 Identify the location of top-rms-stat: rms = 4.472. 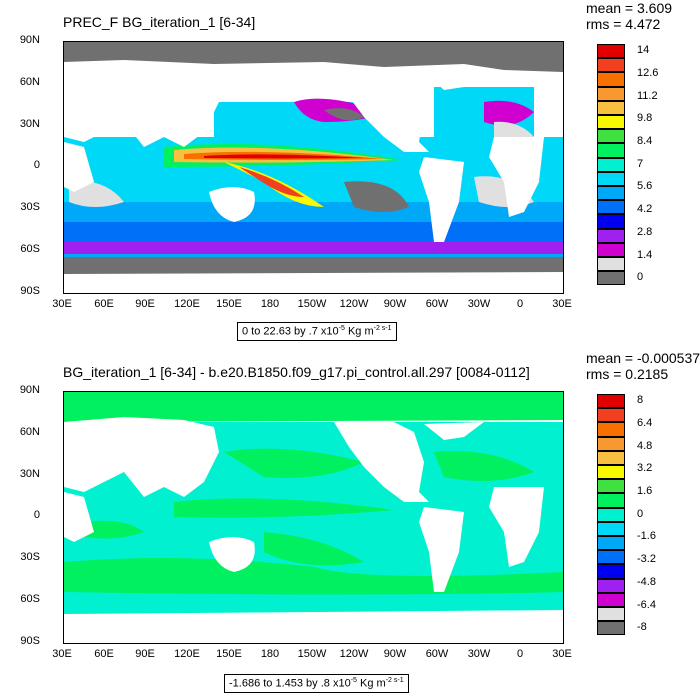
(623, 24).